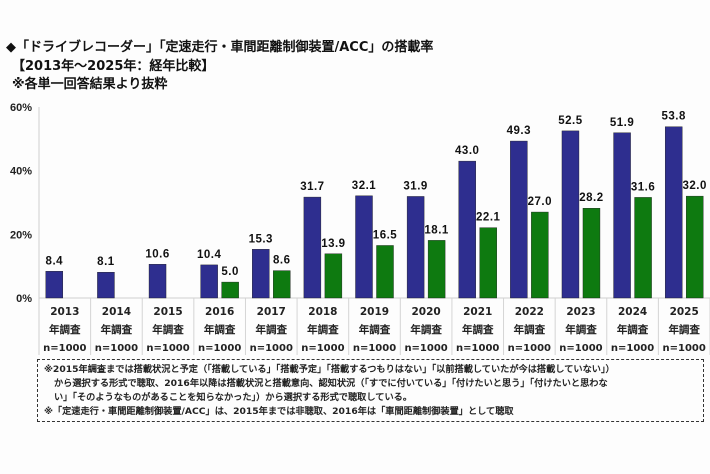 The image size is (710, 474). Describe the element at coordinates (282, 261) in the screenshot. I see `value-label-acc: 8.6` at that location.